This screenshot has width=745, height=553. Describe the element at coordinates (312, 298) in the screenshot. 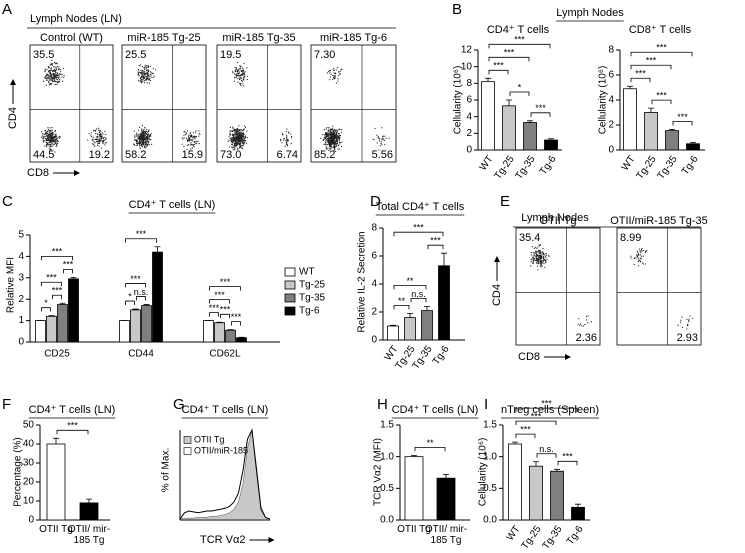

I see `legend-label: Tg-35` at that location.